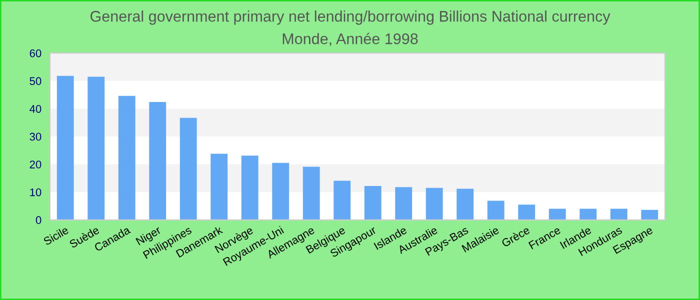  What do you see at coordinates (39, 220) in the screenshot?
I see `y-tick-label: 0` at bounding box center [39, 220].